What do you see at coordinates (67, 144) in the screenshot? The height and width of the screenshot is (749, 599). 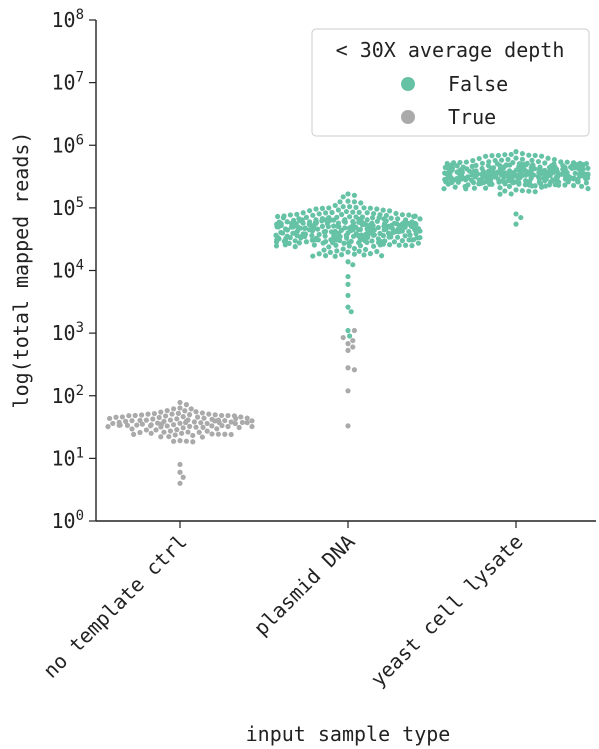 I see `y-tick-label: 106` at bounding box center [67, 144].